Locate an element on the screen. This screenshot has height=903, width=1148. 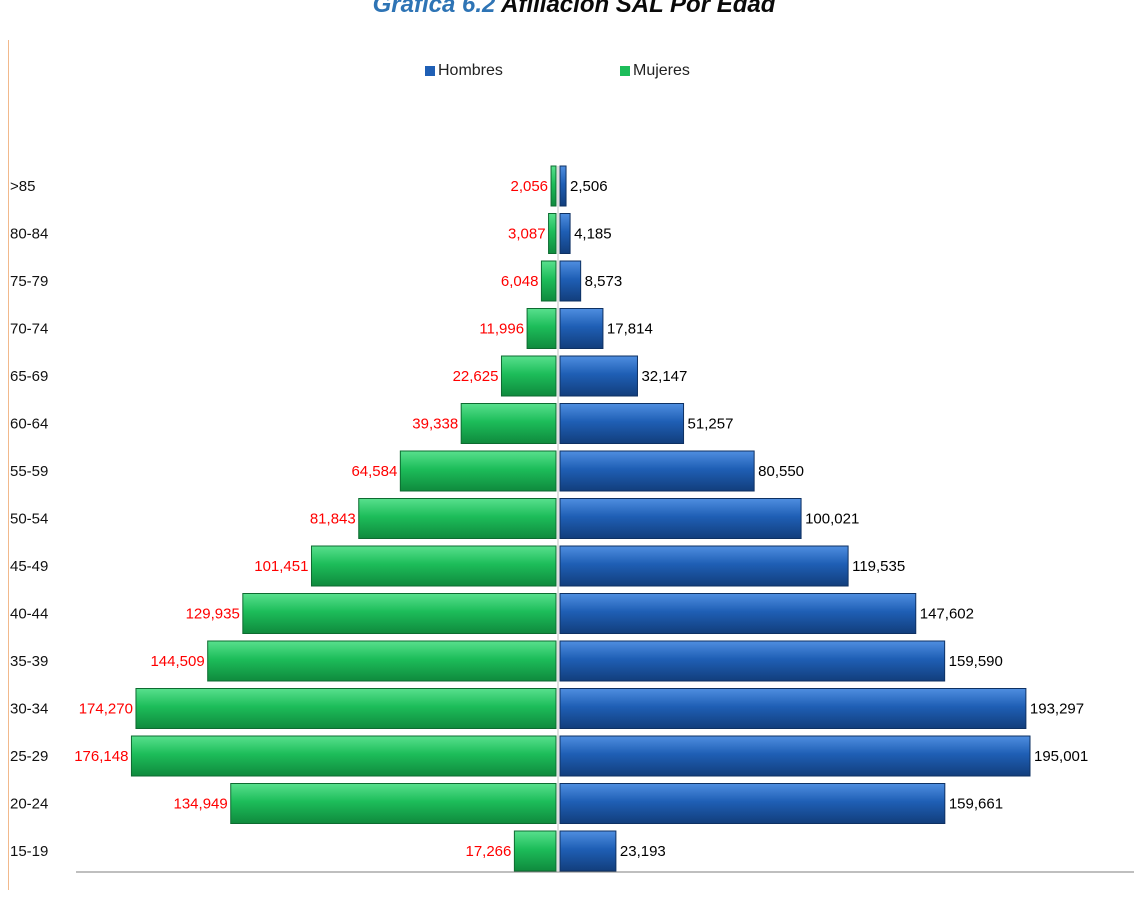
data-label-hombres: 23,193 is located at coordinates (643, 851).